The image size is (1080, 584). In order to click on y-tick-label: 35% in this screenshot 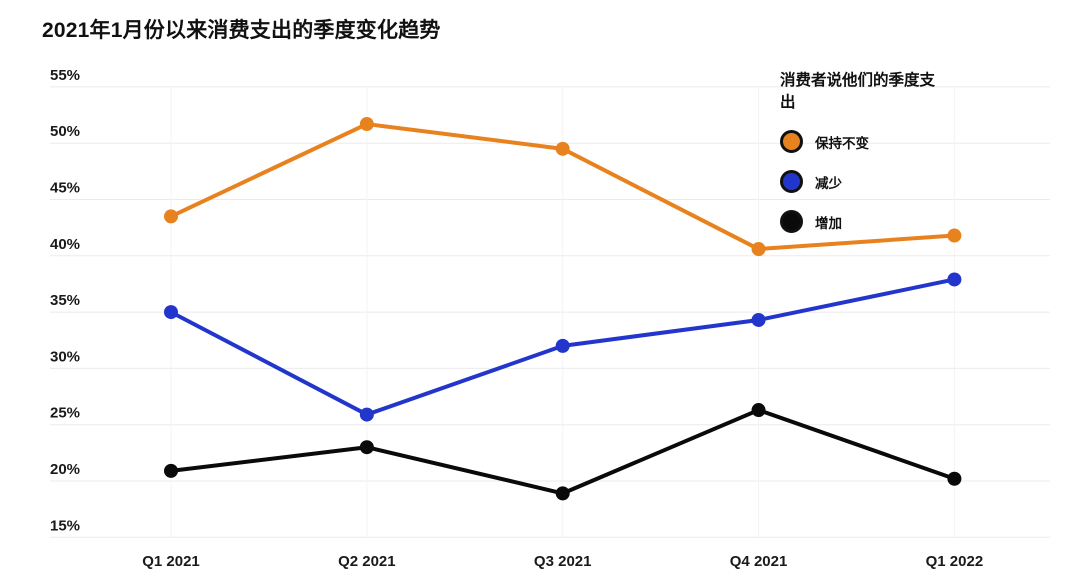, I will do `click(65, 300)`.